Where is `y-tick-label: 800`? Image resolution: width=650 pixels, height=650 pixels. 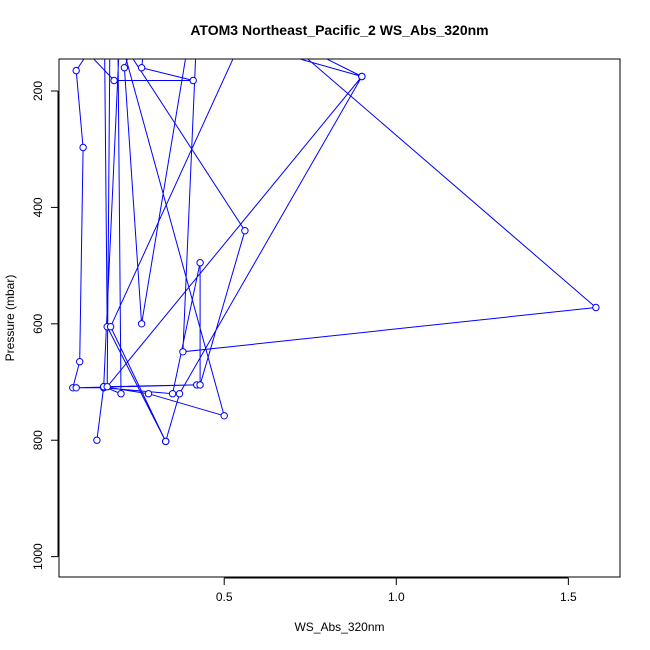 y-tick-label: 800 is located at coordinates (38, 440).